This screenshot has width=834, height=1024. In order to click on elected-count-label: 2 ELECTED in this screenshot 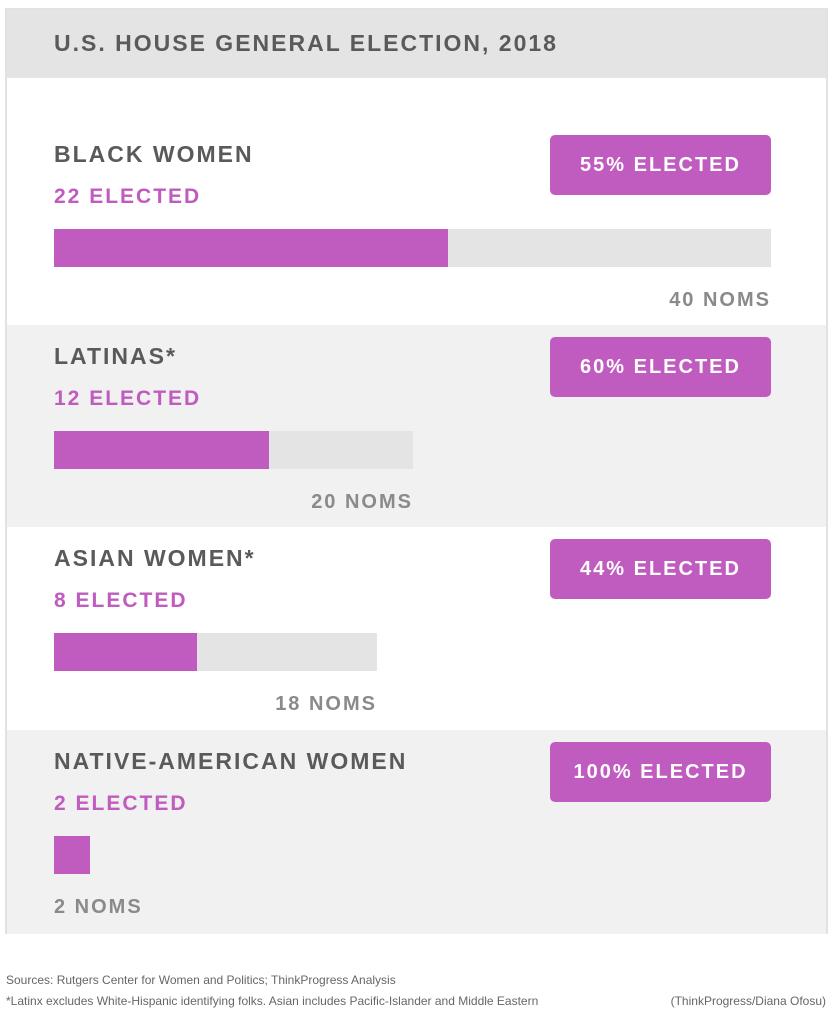, I will do `click(121, 803)`.